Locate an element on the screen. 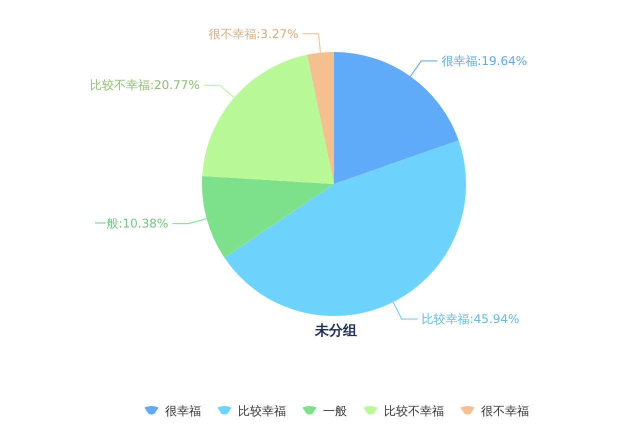 The width and height of the screenshot is (640, 445). text: 未分组 is located at coordinates (335, 331).